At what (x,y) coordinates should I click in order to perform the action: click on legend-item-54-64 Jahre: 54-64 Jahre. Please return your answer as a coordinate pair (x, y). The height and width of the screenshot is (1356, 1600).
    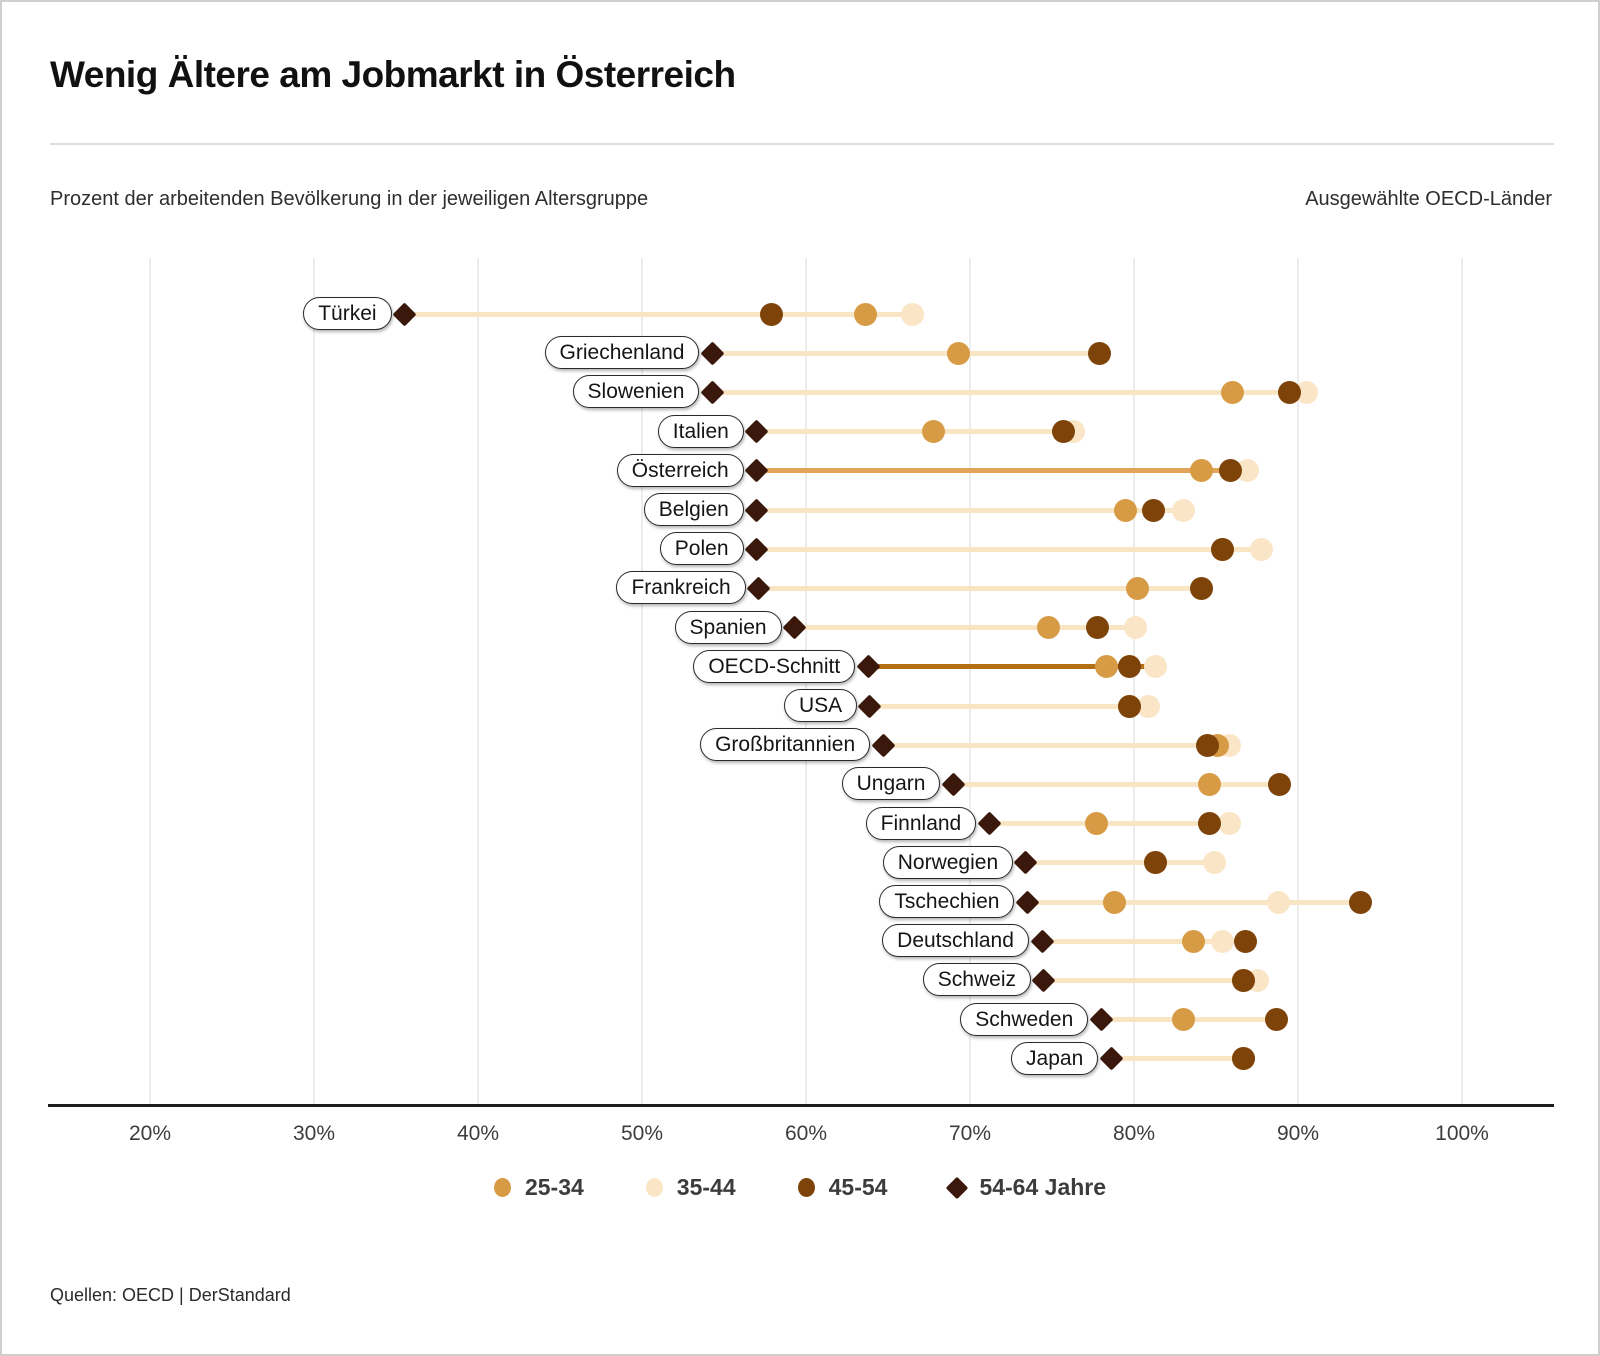
    Looking at the image, I should click on (1026, 1187).